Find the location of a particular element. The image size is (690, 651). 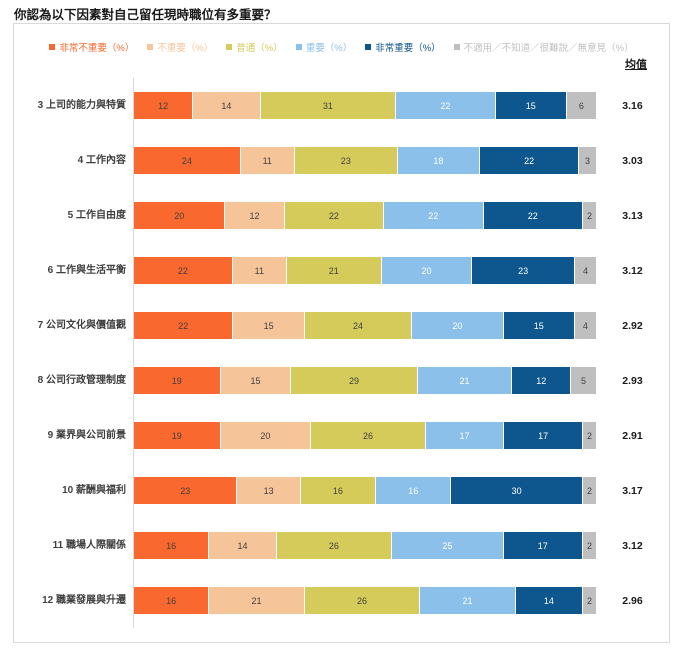

bar-area: 12 14 31 22 15 6 is located at coordinates (364, 105).